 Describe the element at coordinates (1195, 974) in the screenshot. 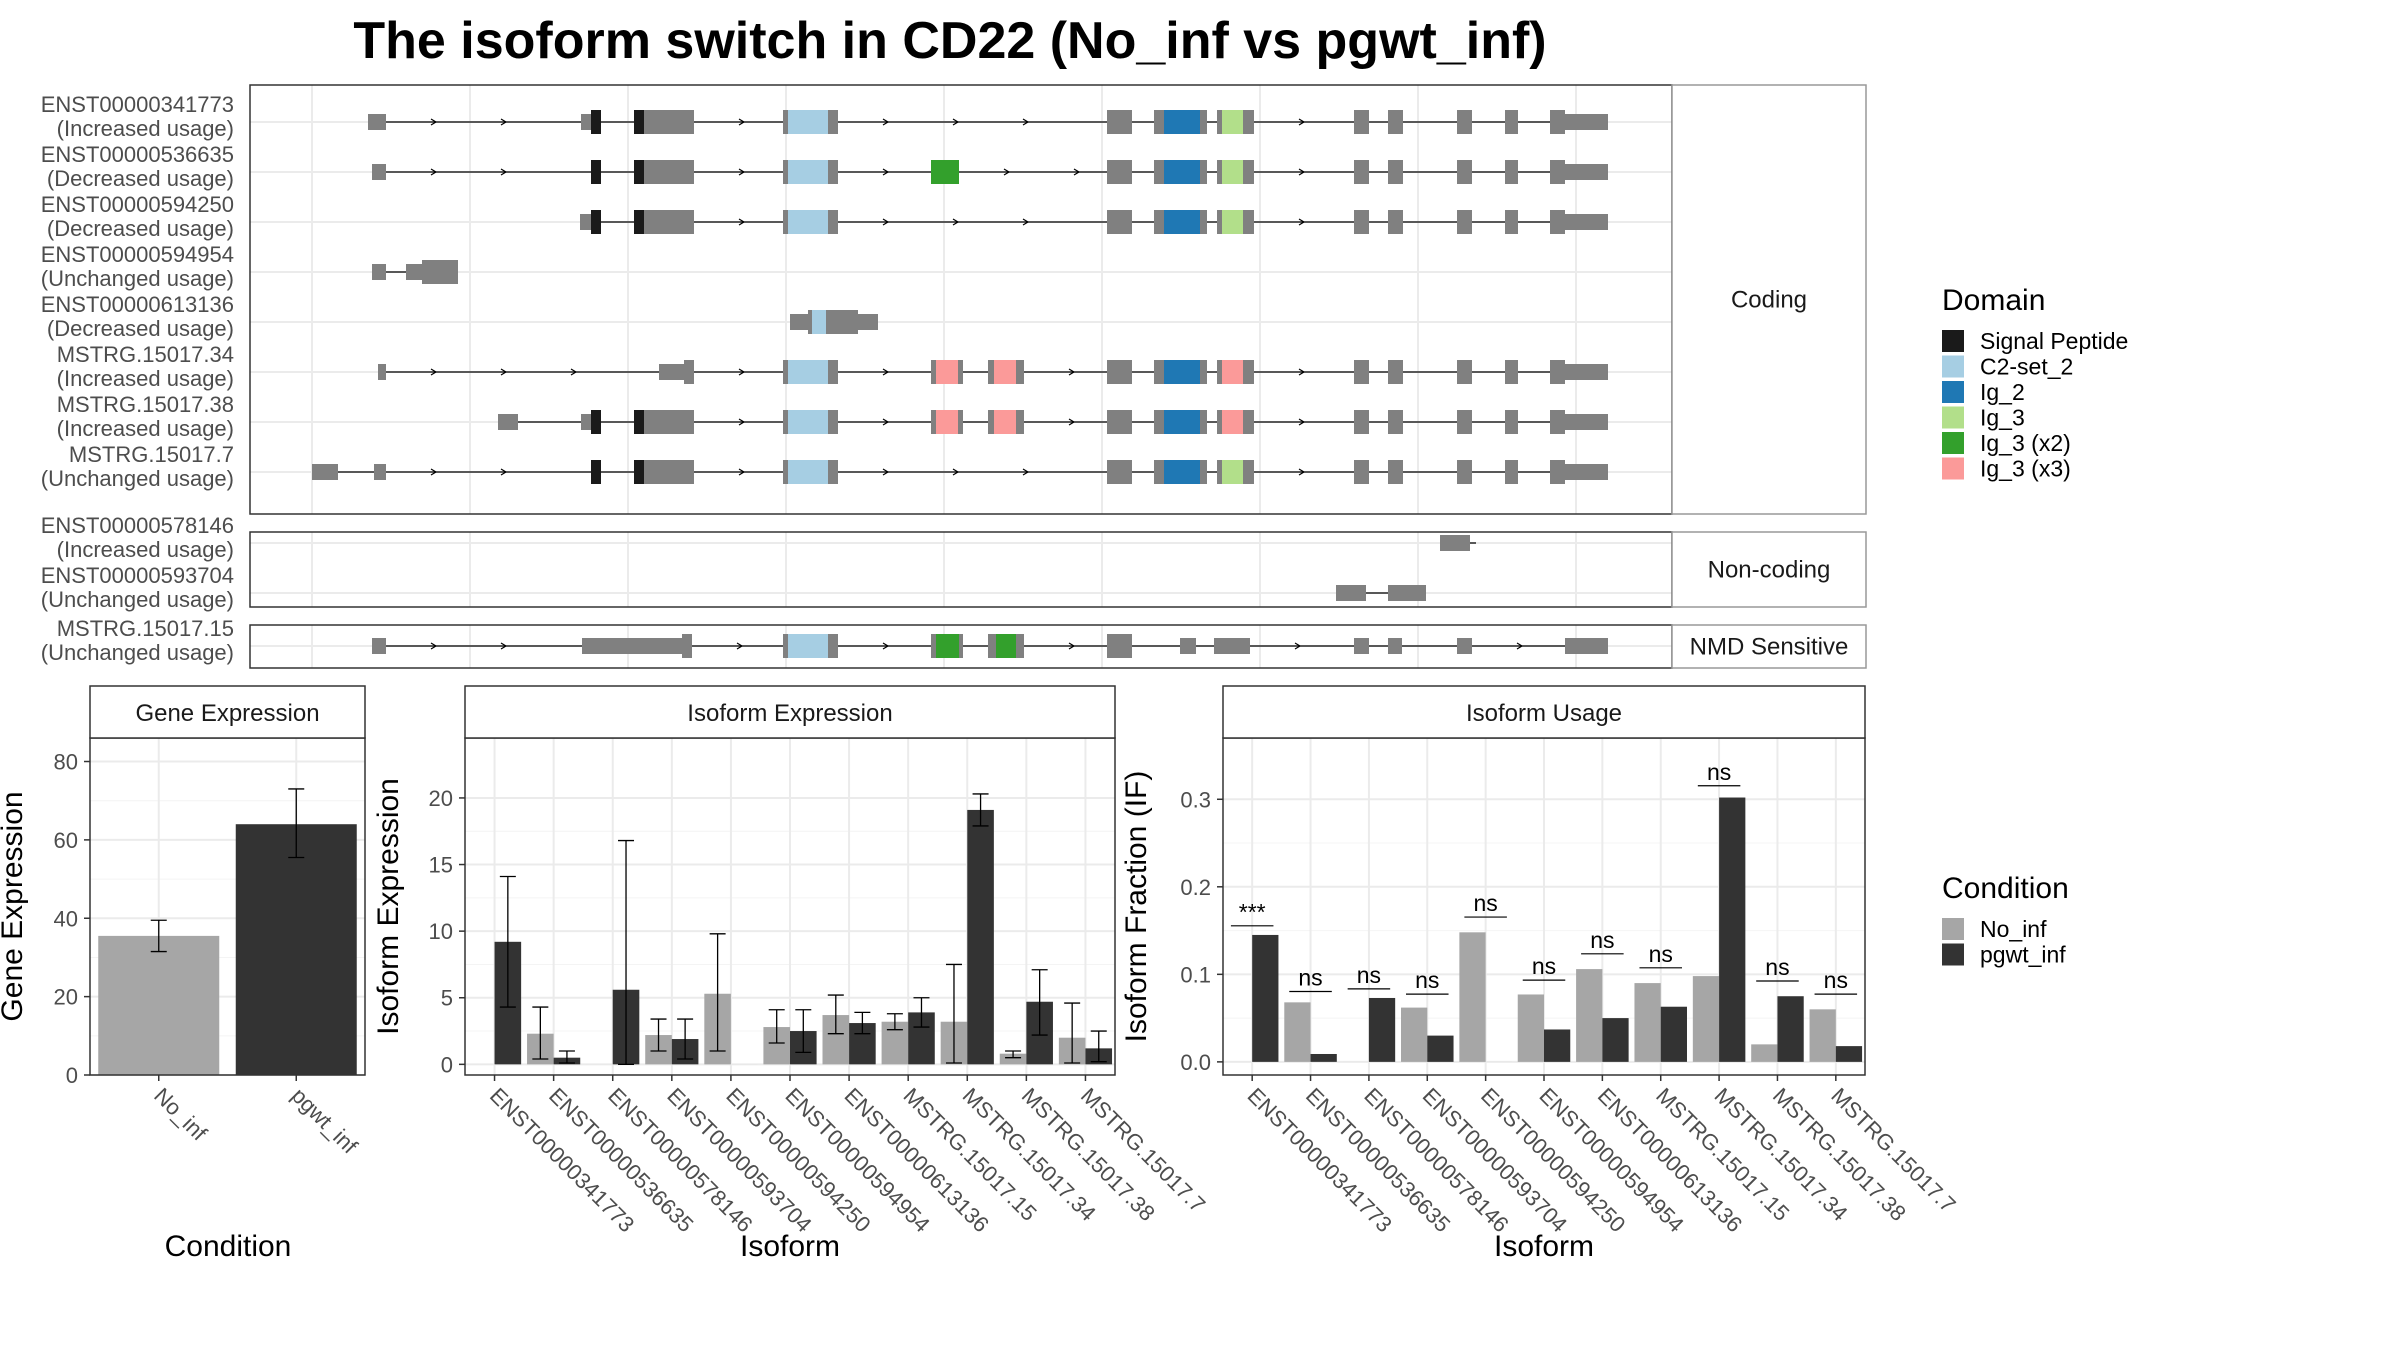

I see `y-tick-label: 0.1` at that location.